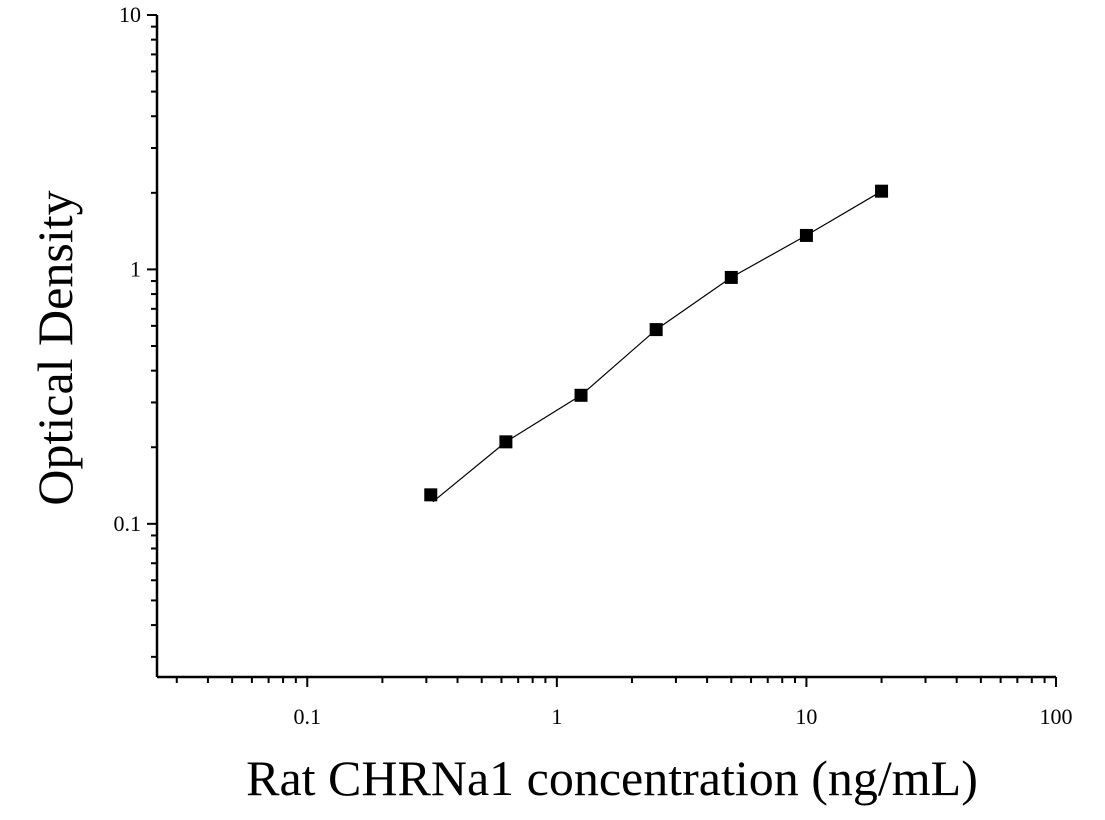 The image size is (1105, 820). What do you see at coordinates (135, 268) in the screenshot?
I see `y-tick-label: 1` at bounding box center [135, 268].